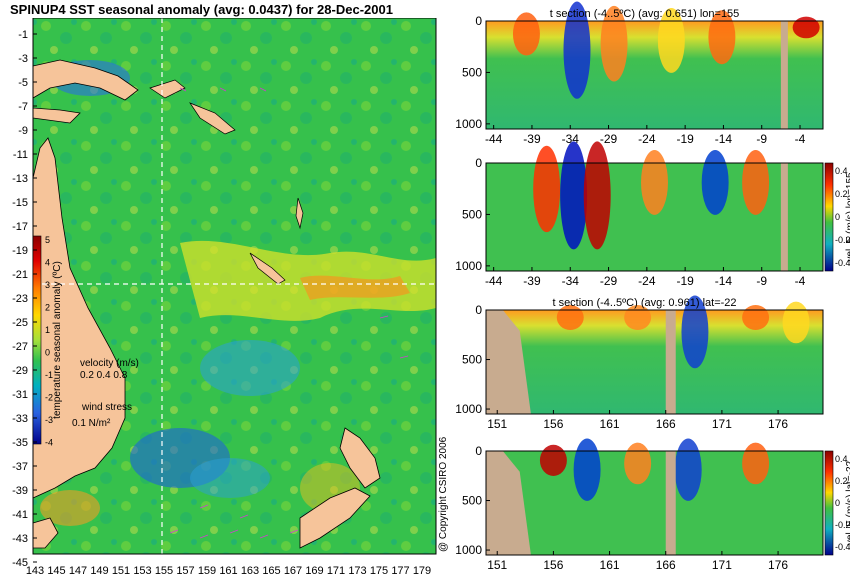  Describe the element at coordinates (78, 571) in the screenshot. I see `lon-tick-label: 147` at that location.